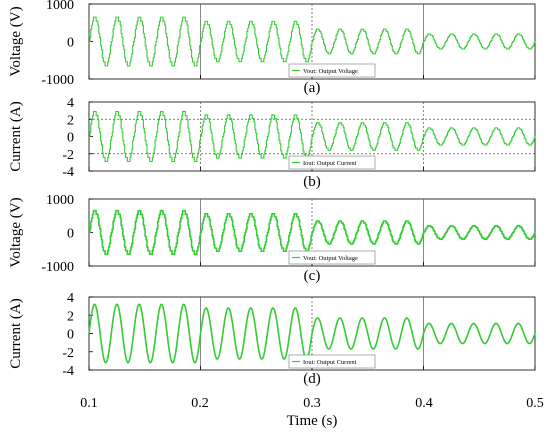 Image resolution: width=550 pixels, height=433 pixels. Describe the element at coordinates (312, 403) in the screenshot. I see `x-tick-label-2: 0.3` at that location.